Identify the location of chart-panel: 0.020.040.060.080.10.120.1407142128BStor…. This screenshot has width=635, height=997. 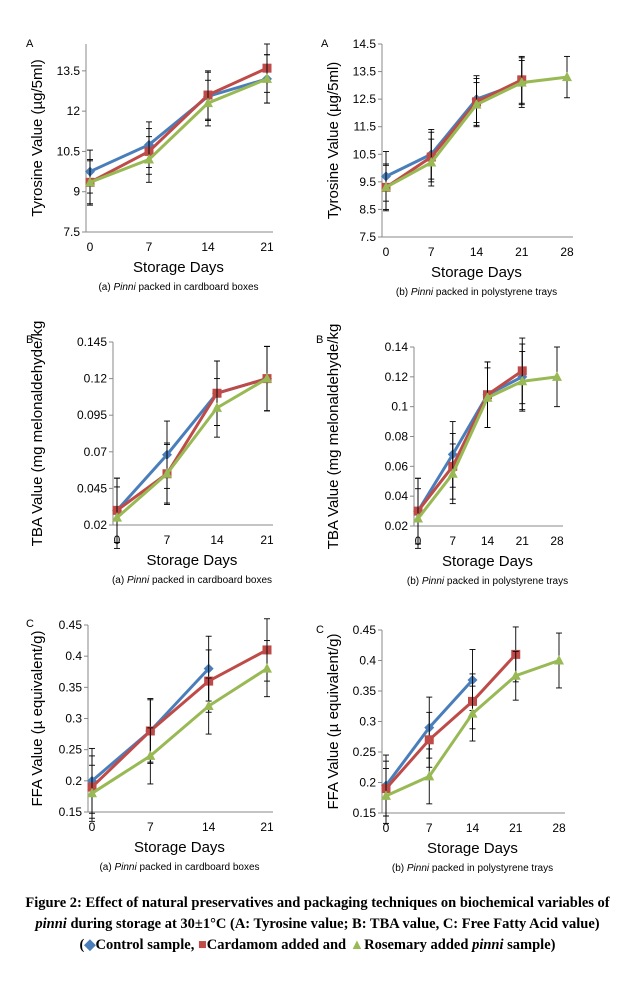
(442, 455).